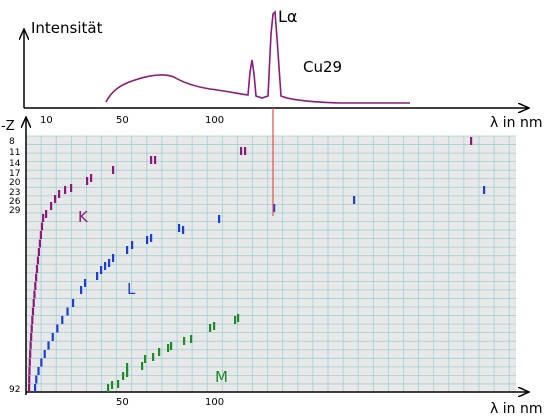 The width and height of the screenshot is (546, 417). Describe the element at coordinates (221, 377) in the screenshot. I see `series-label-m: M` at that location.